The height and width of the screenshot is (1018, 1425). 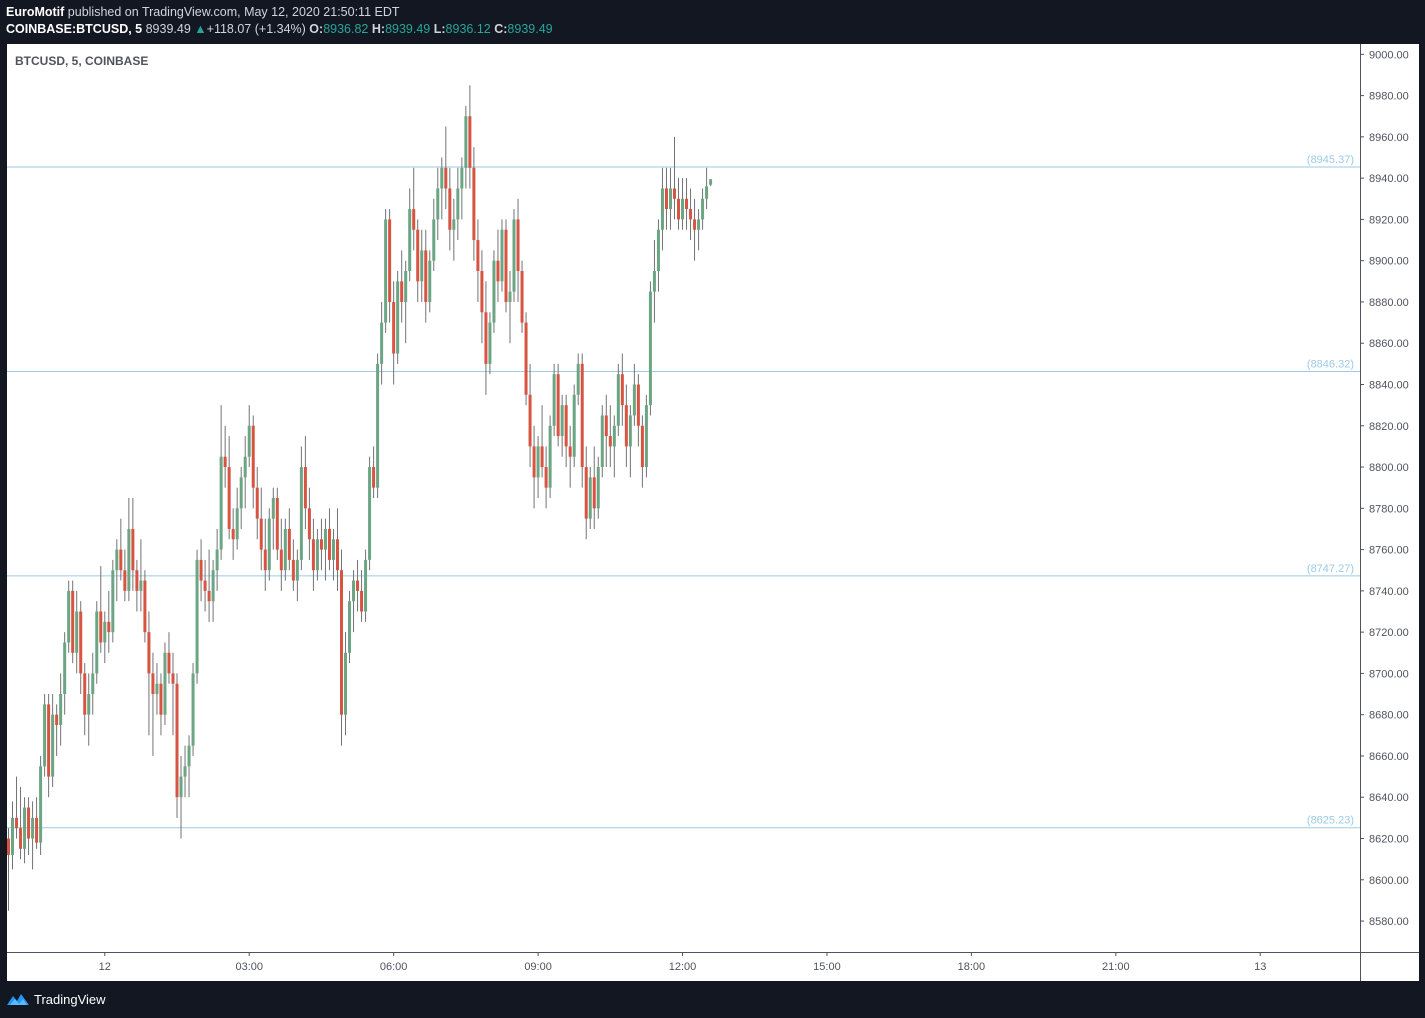 What do you see at coordinates (35, 12) in the screenshot?
I see `author-name: EuroMotif` at bounding box center [35, 12].